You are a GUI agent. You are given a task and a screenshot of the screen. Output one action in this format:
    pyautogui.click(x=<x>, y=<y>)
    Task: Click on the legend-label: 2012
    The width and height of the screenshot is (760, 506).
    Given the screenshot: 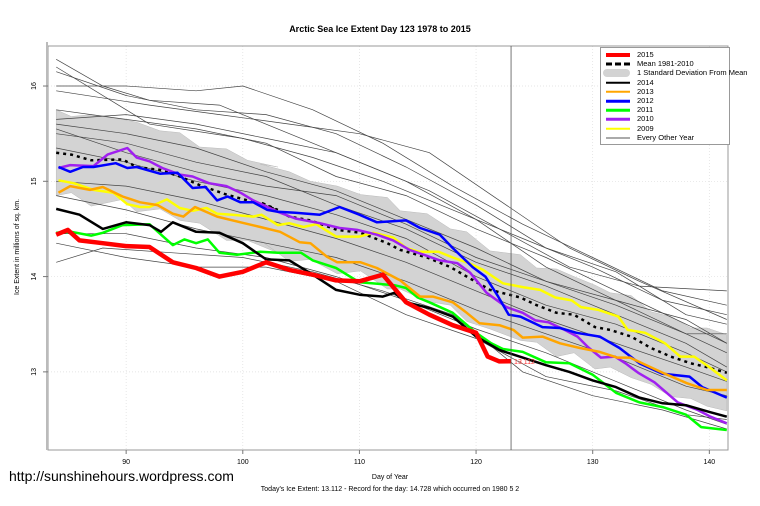 What is the action you would take?
    pyautogui.click(x=645, y=100)
    